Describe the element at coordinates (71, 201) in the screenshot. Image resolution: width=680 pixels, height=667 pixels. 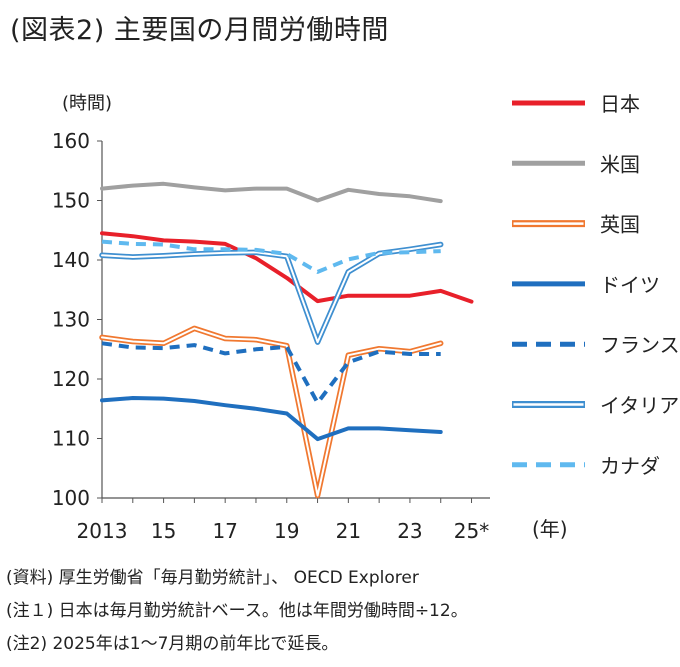
I see `y-tick-label: 150` at that location.